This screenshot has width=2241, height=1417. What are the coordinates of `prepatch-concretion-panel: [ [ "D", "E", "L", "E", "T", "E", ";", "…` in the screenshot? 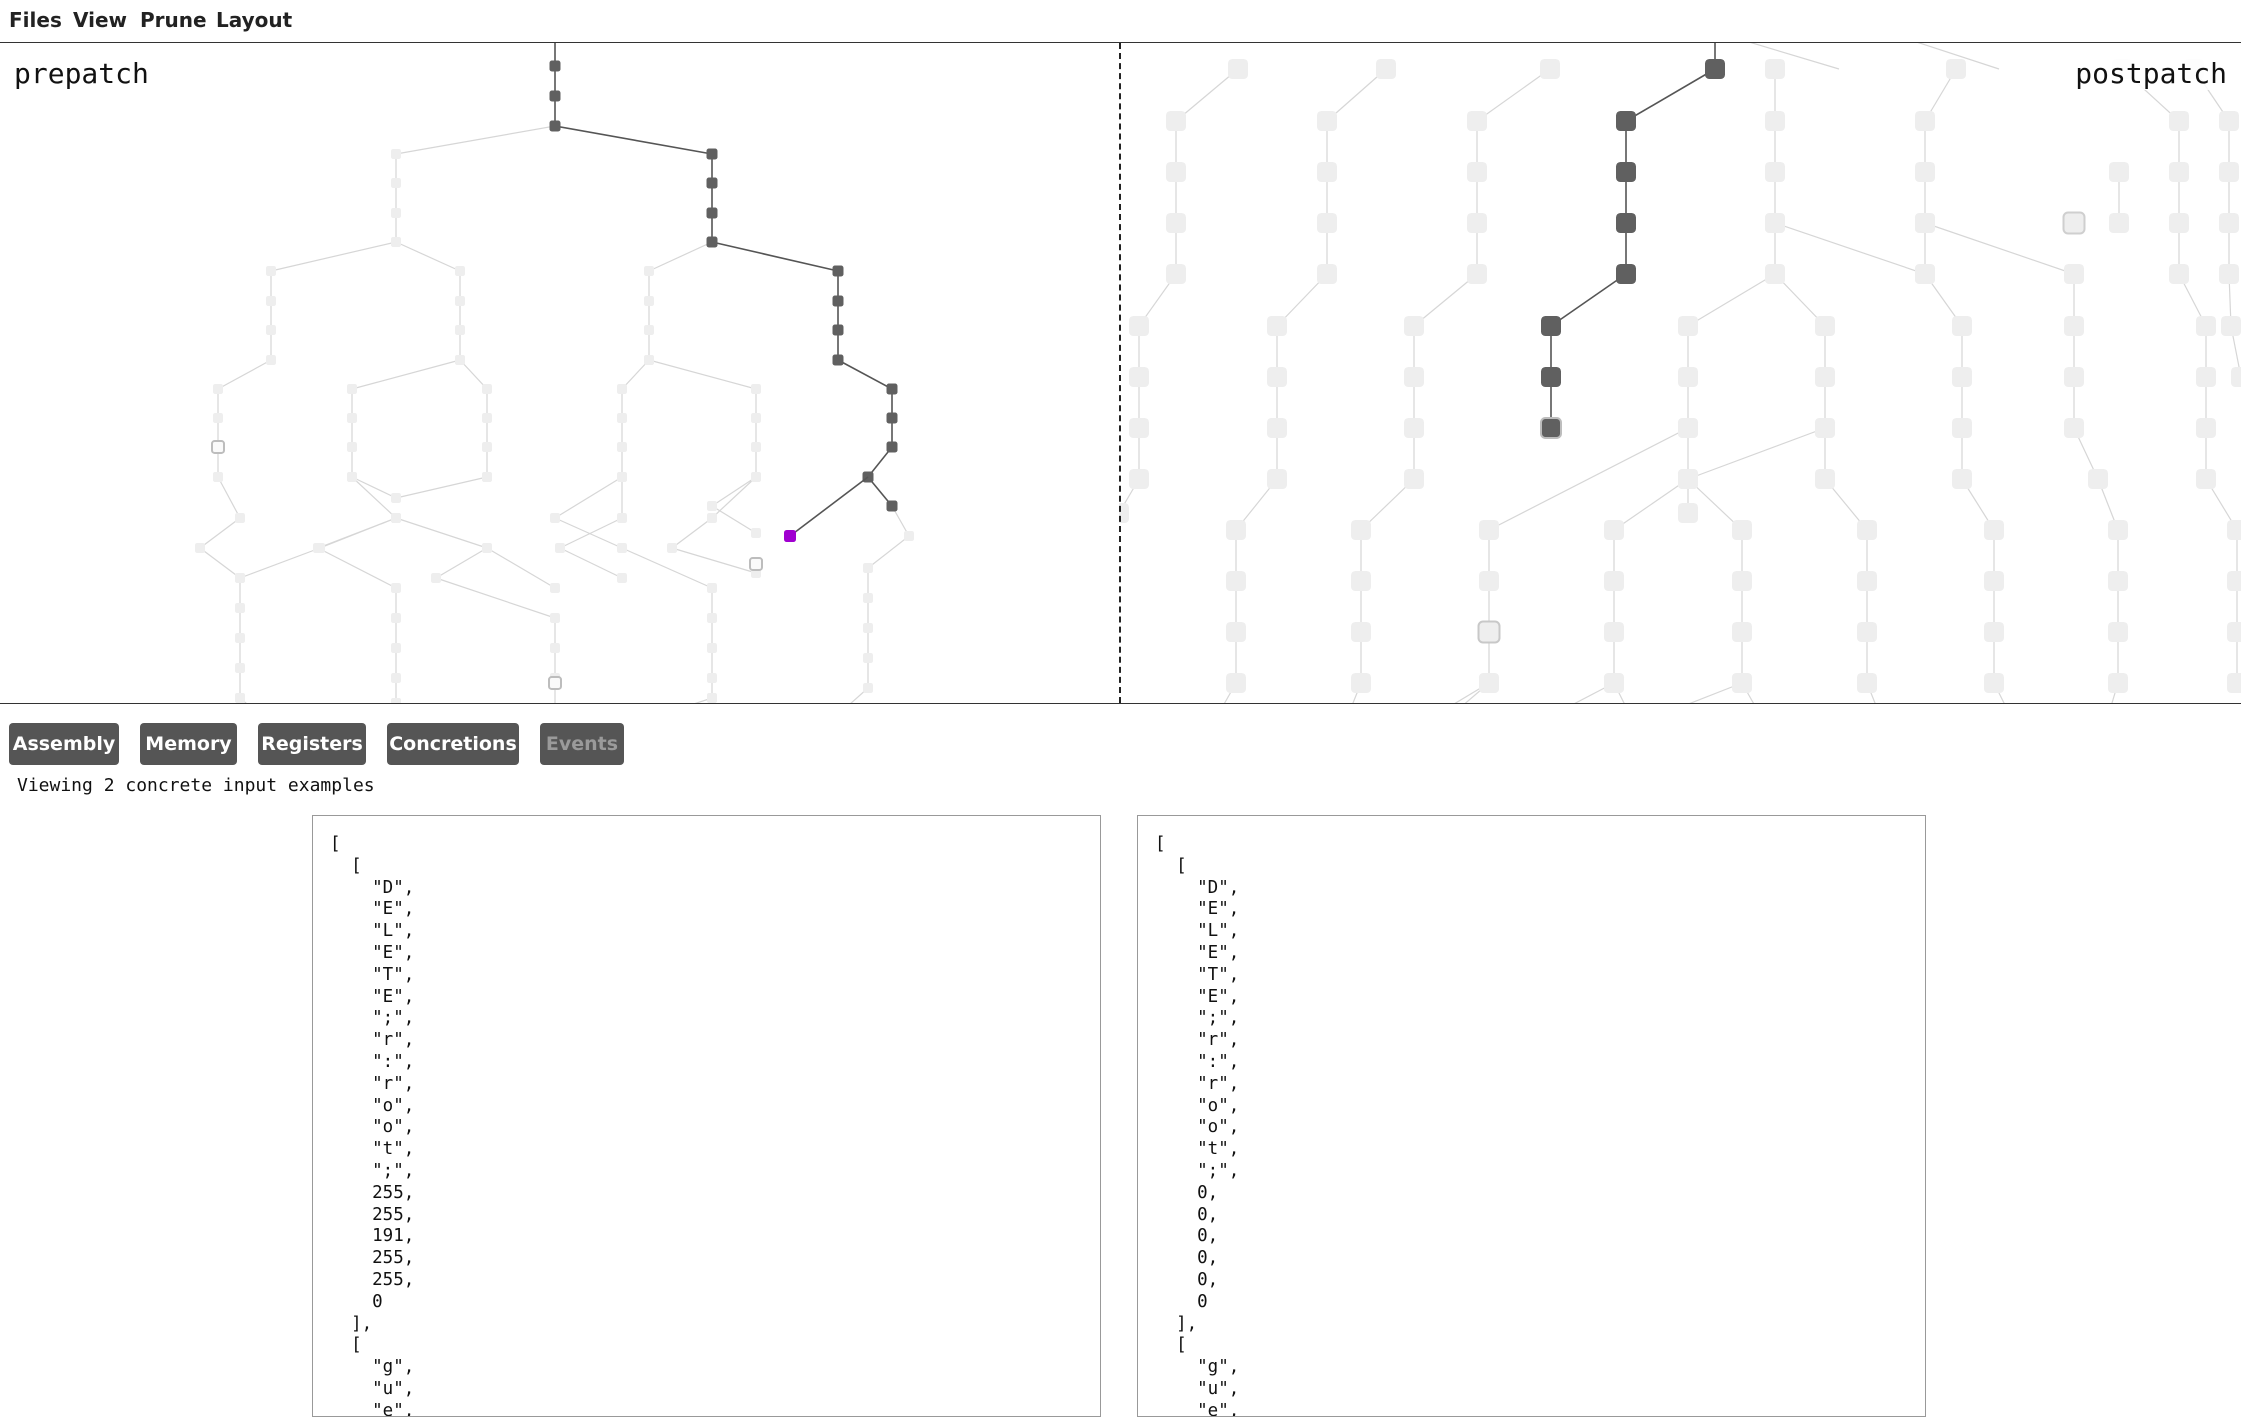 It's located at (706, 1116).